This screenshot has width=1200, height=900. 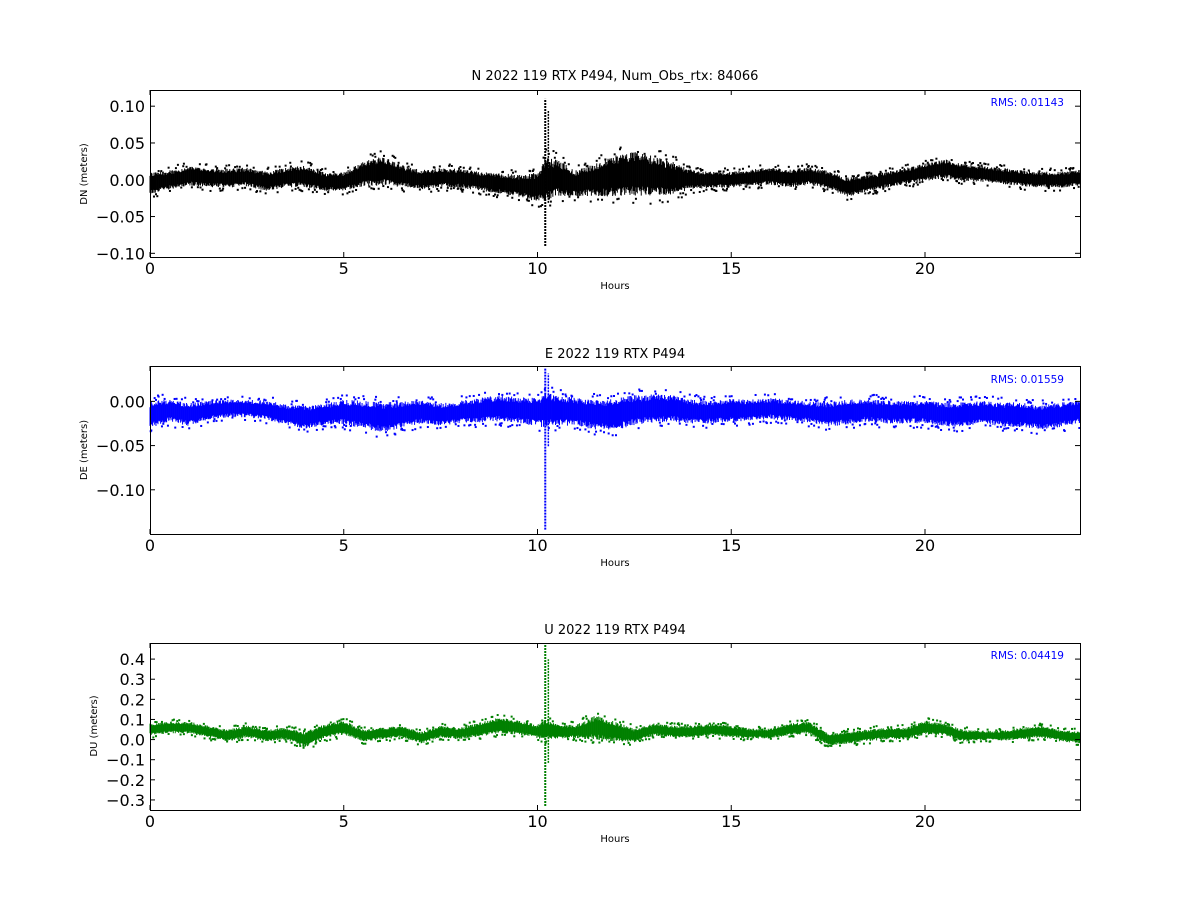 I want to click on y-tick-label: 0.10, so click(x=127, y=106).